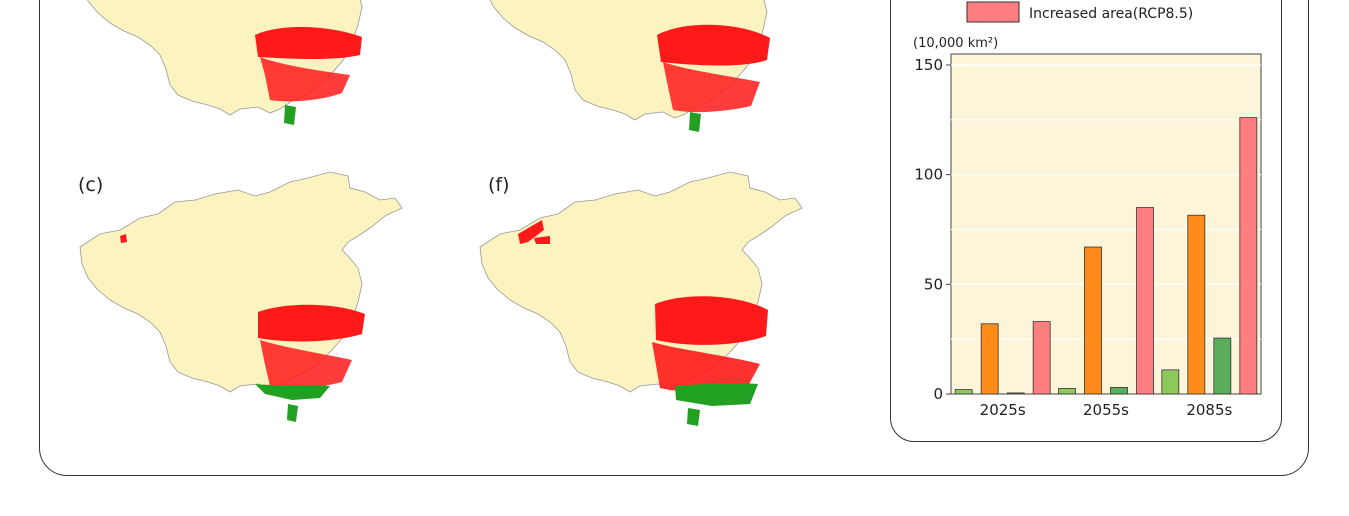 The height and width of the screenshot is (516, 1349). I want to click on x-tick-label: 2085s, so click(1209, 410).